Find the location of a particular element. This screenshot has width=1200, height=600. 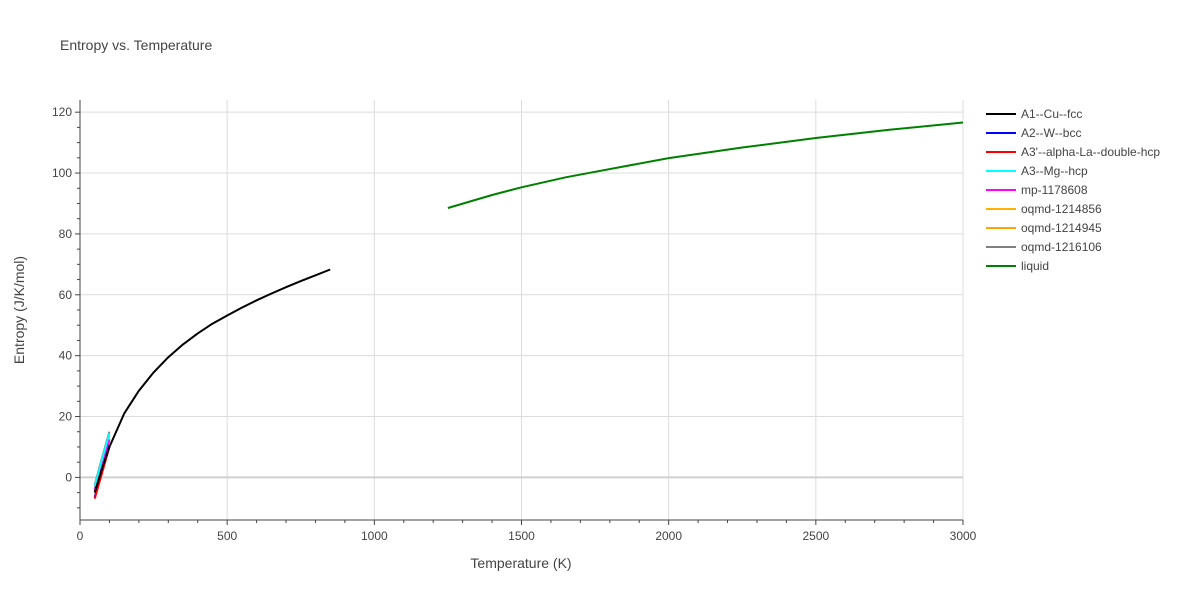

legend-label: A2--W--bcc is located at coordinates (1051, 133).